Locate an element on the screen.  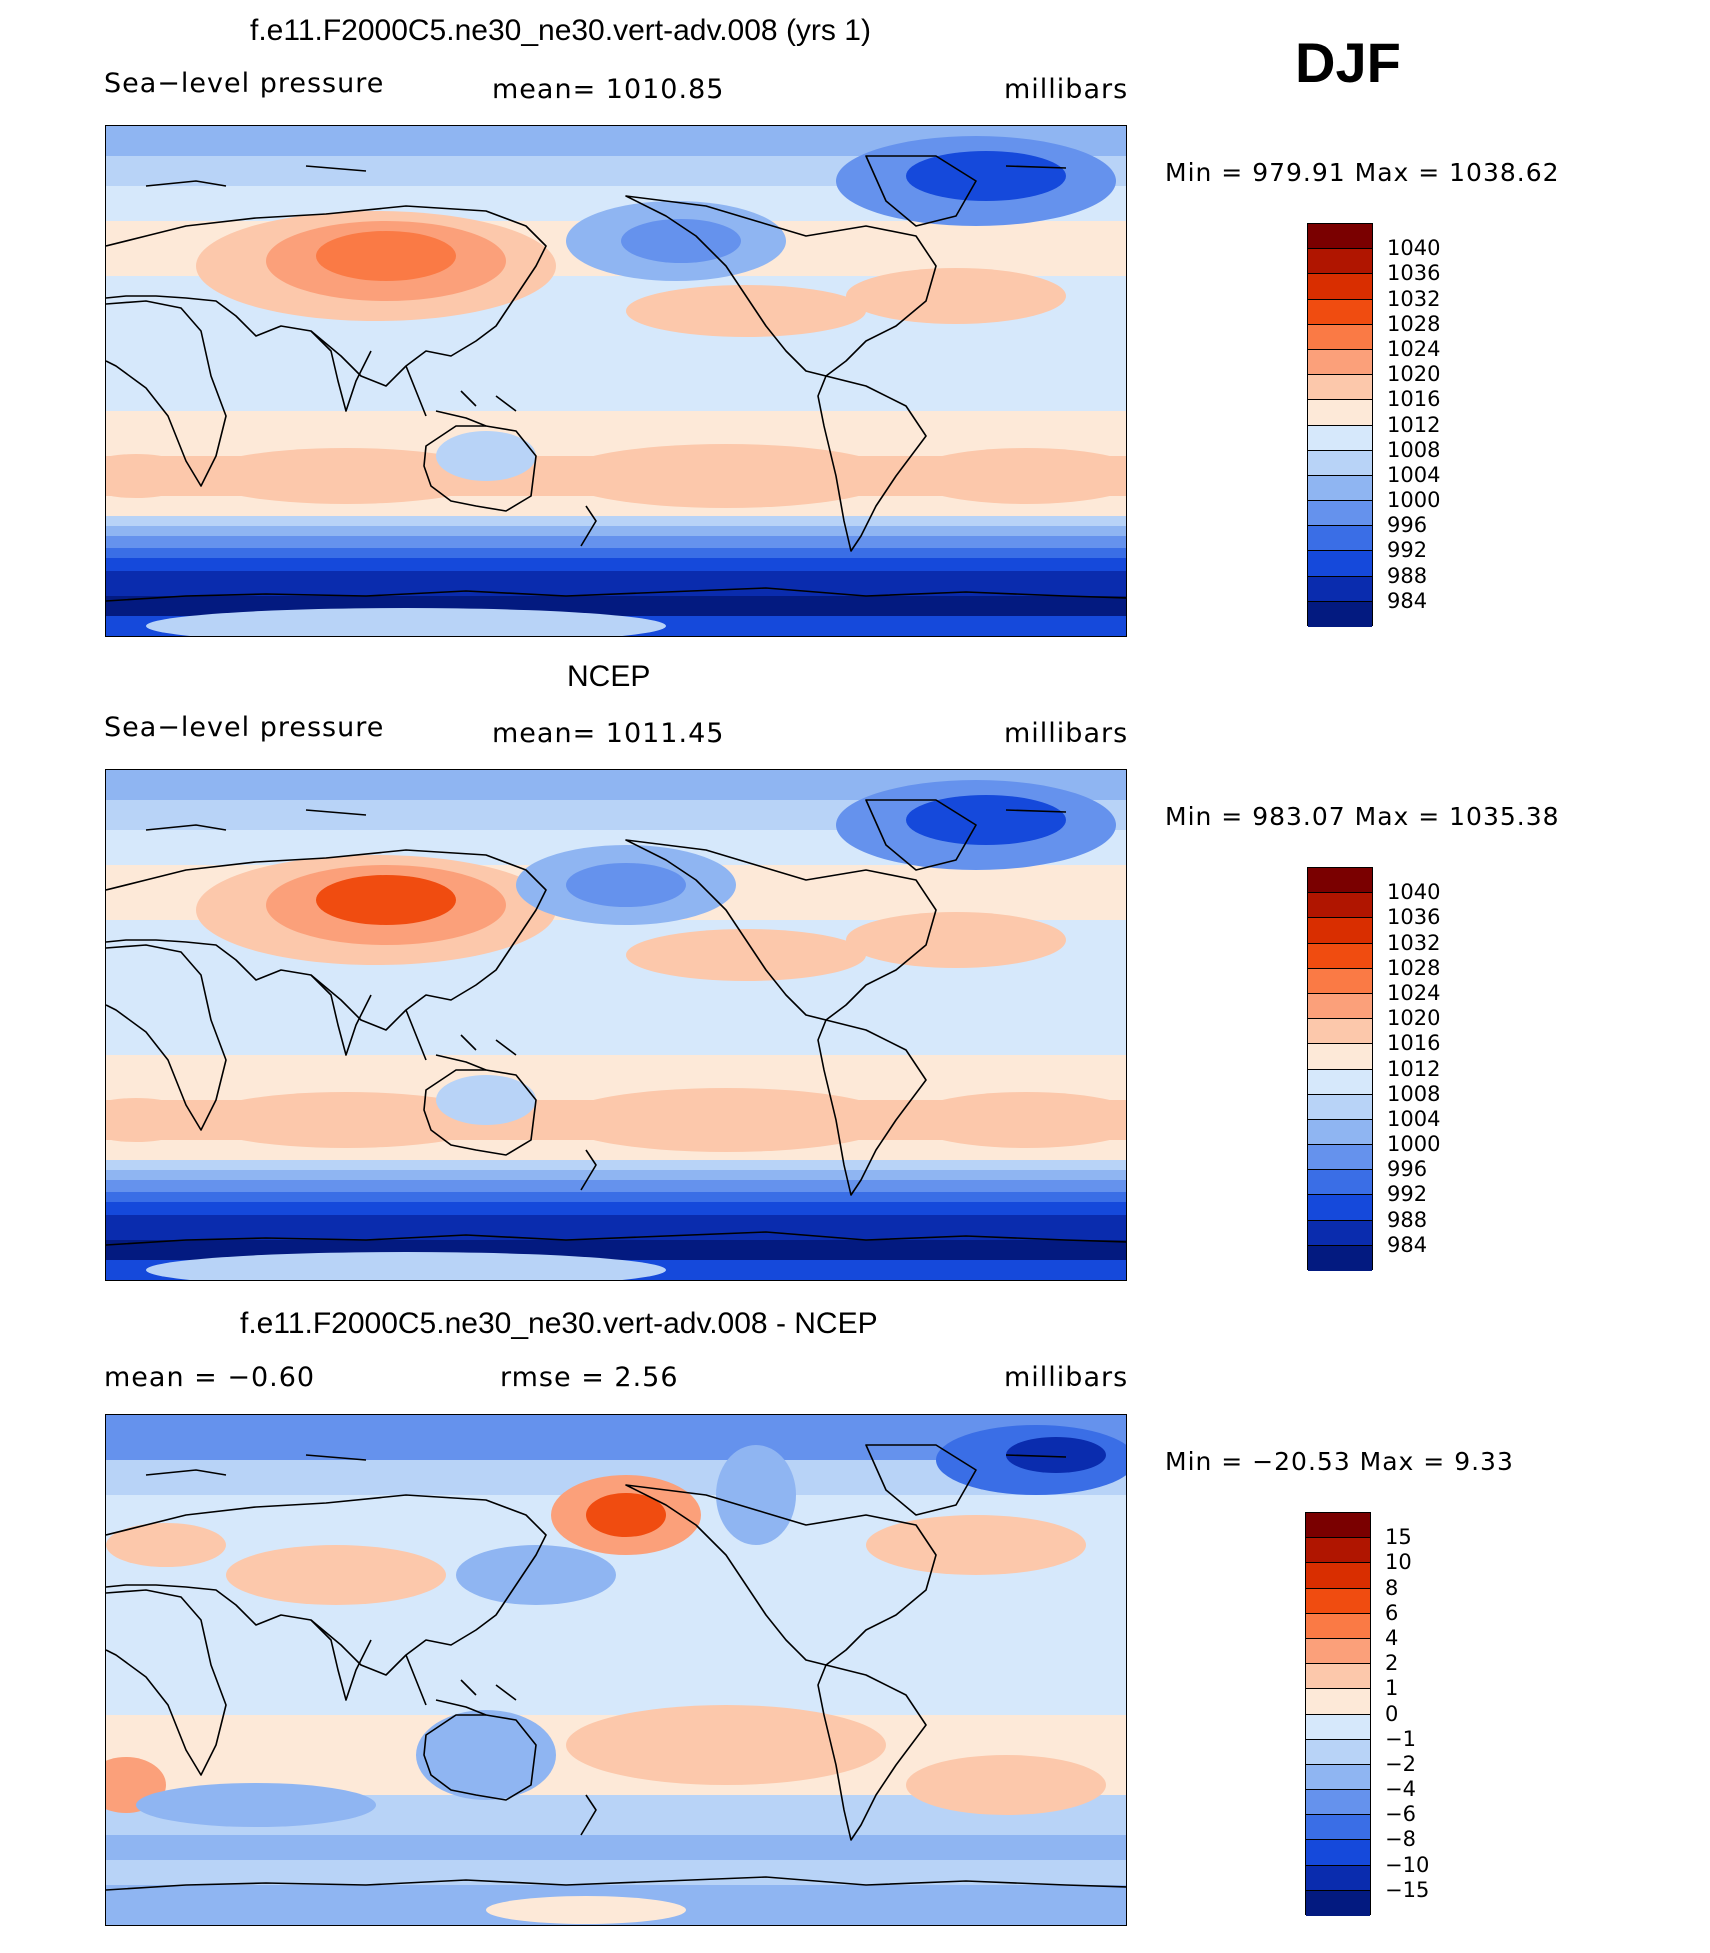
colorbar-label: 10 is located at coordinates (1398, 1562).